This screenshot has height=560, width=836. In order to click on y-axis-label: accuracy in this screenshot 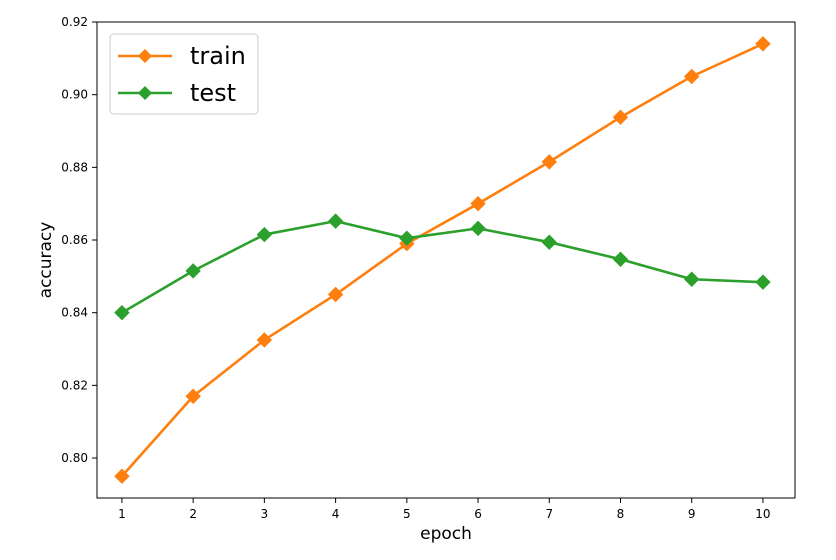, I will do `click(46, 260)`.